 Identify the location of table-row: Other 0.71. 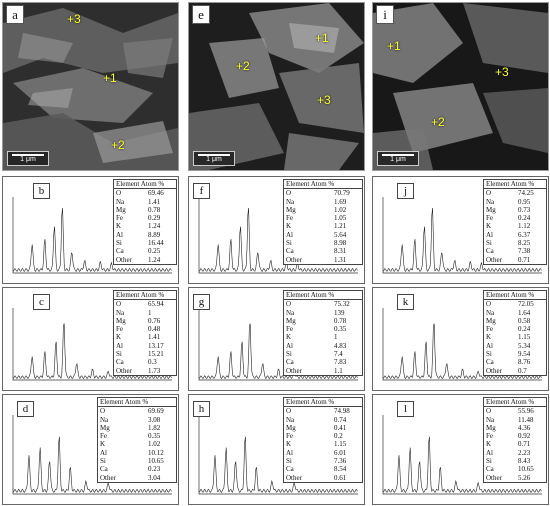
(515, 260).